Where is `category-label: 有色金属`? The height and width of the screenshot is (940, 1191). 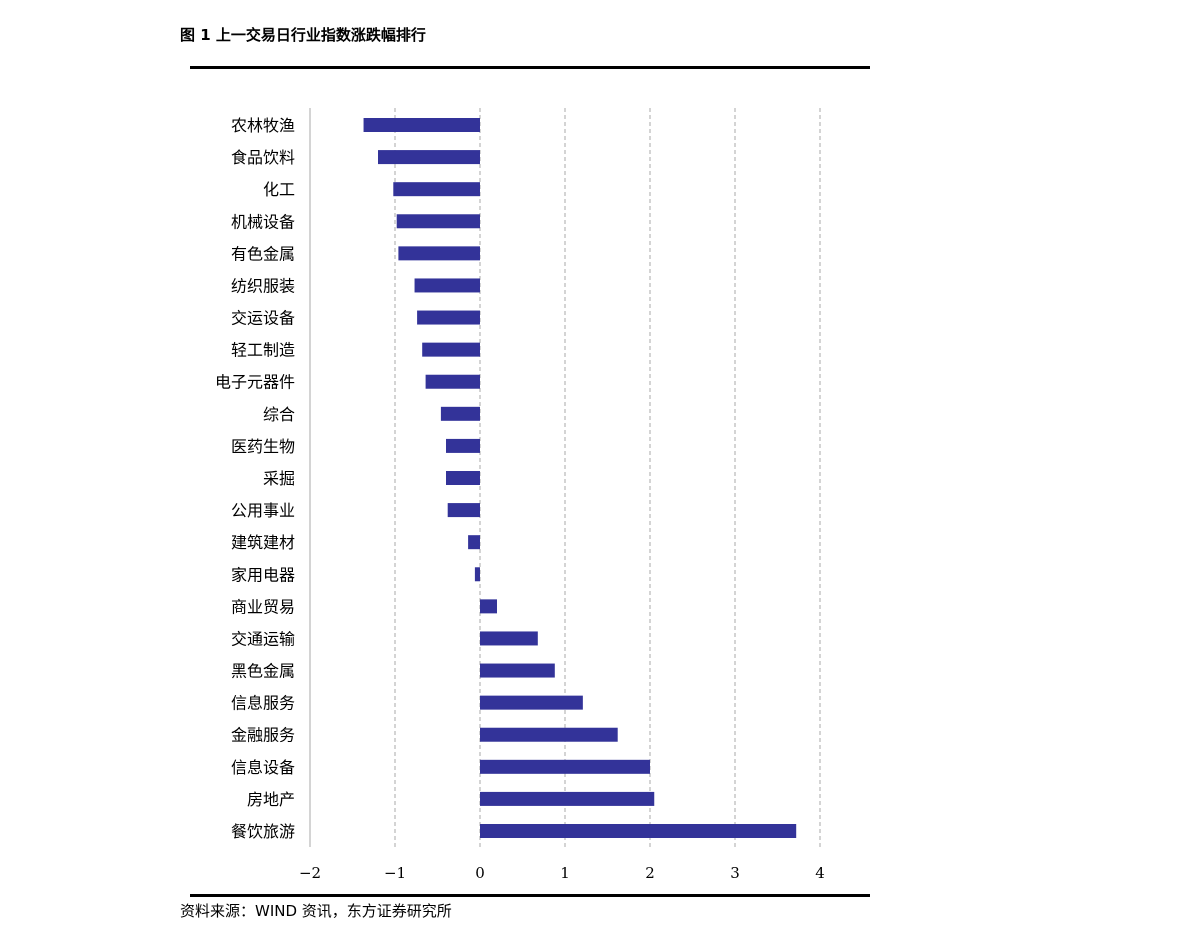
category-label: 有色金属 is located at coordinates (263, 253).